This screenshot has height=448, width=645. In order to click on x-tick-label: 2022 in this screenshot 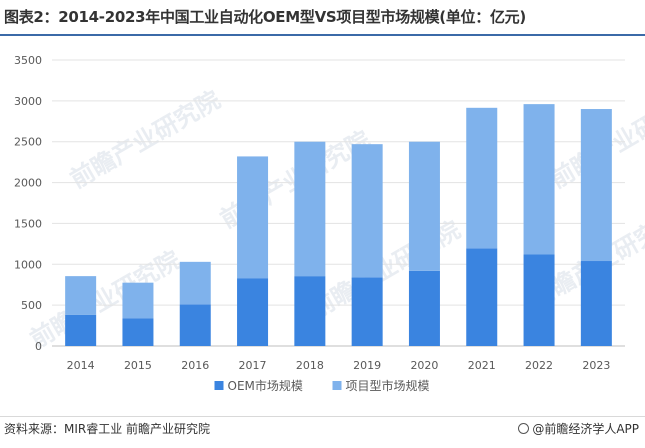, I will do `click(539, 365)`.